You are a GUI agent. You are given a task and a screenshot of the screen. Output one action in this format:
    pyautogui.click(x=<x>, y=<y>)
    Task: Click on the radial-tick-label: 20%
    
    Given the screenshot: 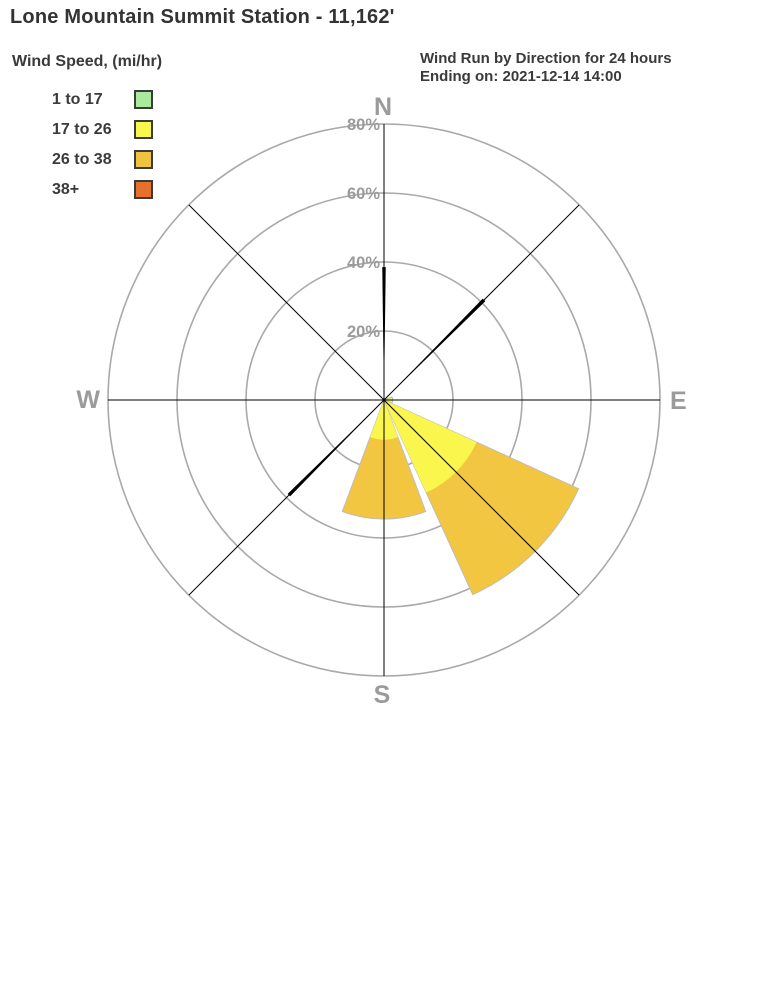 What is the action you would take?
    pyautogui.click(x=363, y=332)
    